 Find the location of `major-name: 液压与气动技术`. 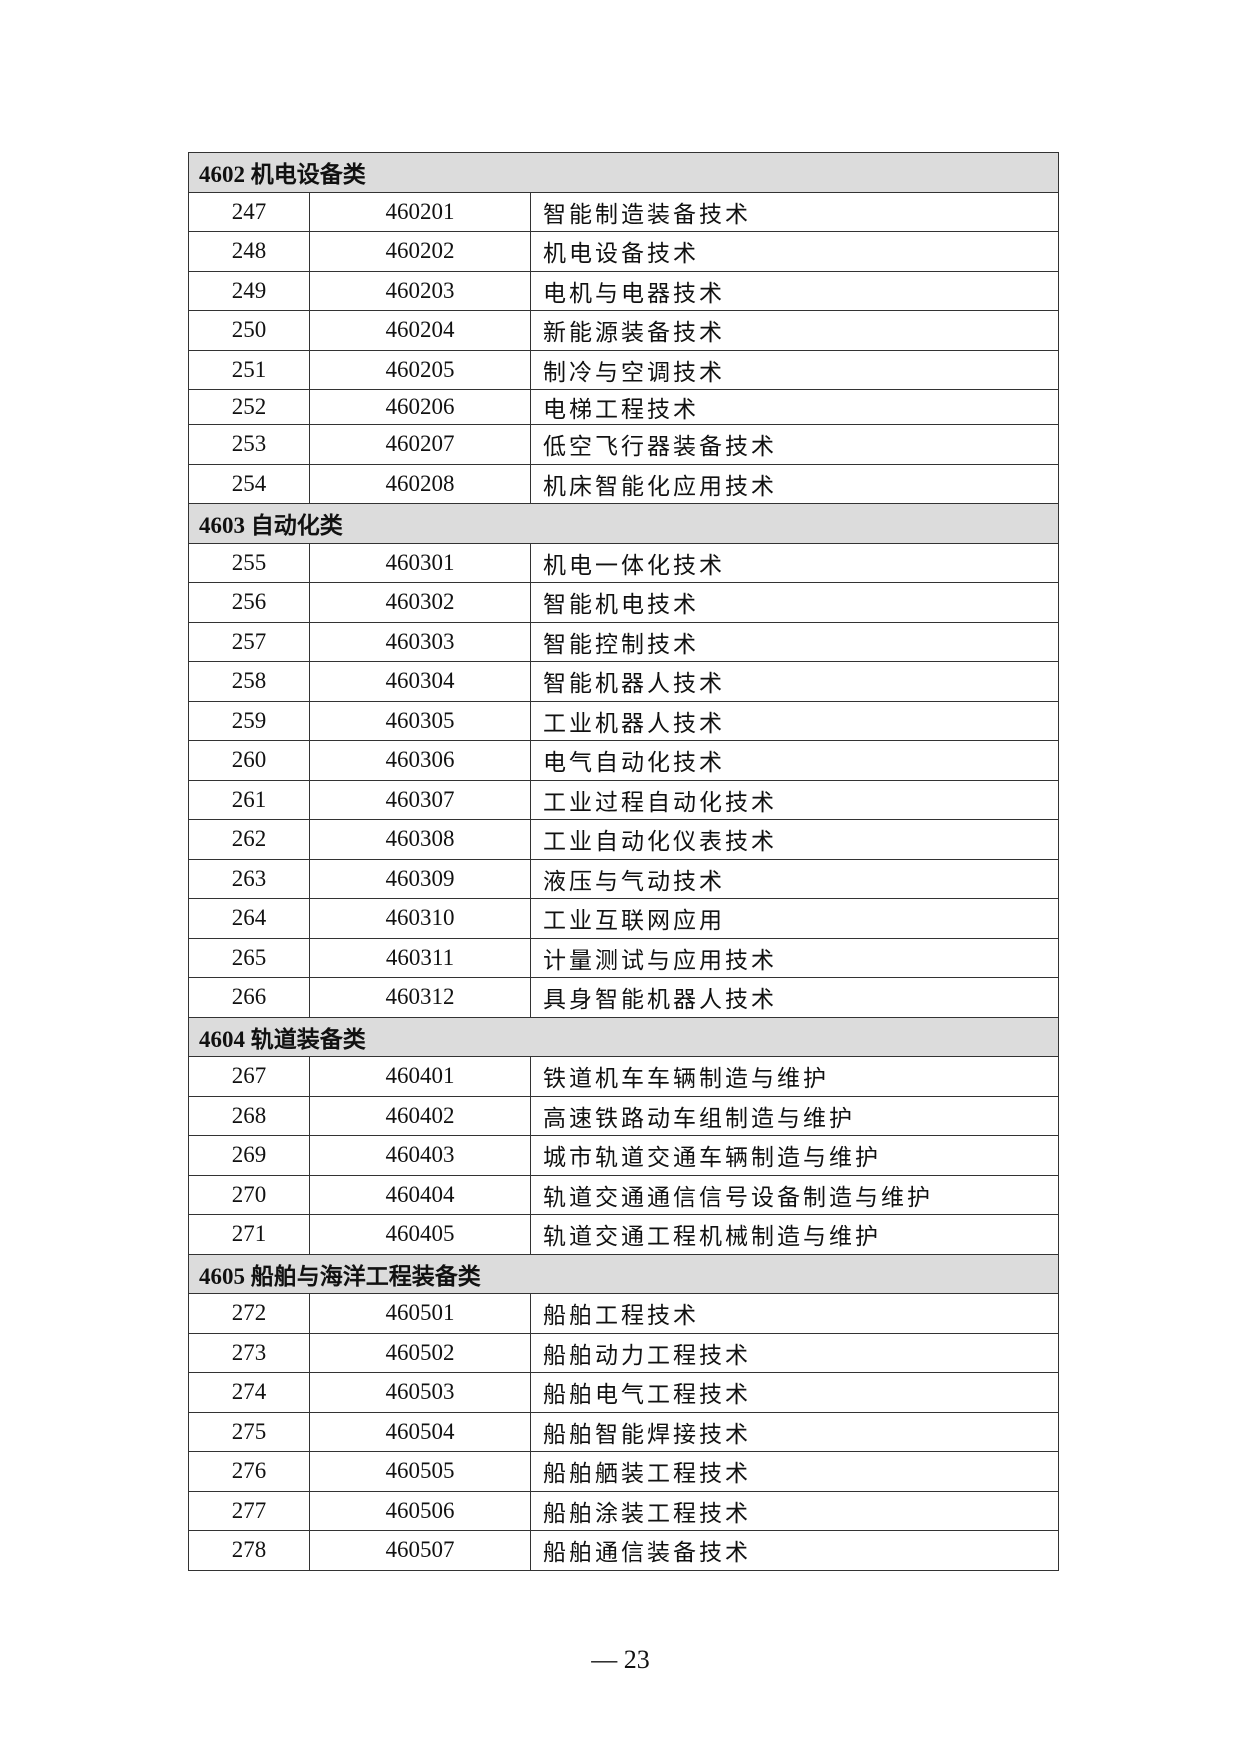

major-name: 液压与气动技术 is located at coordinates (794, 878).